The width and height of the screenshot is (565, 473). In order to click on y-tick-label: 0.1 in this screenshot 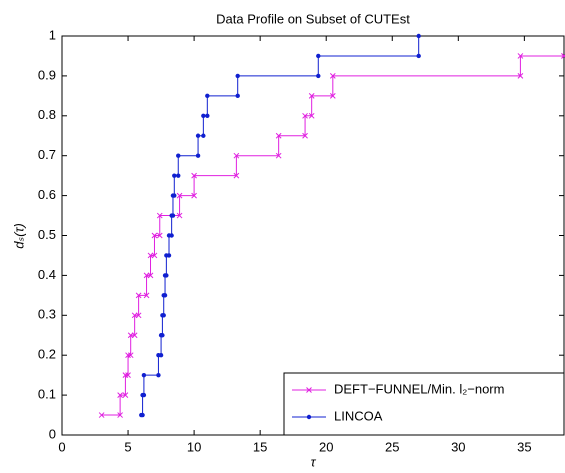, I will do `click(47, 394)`.